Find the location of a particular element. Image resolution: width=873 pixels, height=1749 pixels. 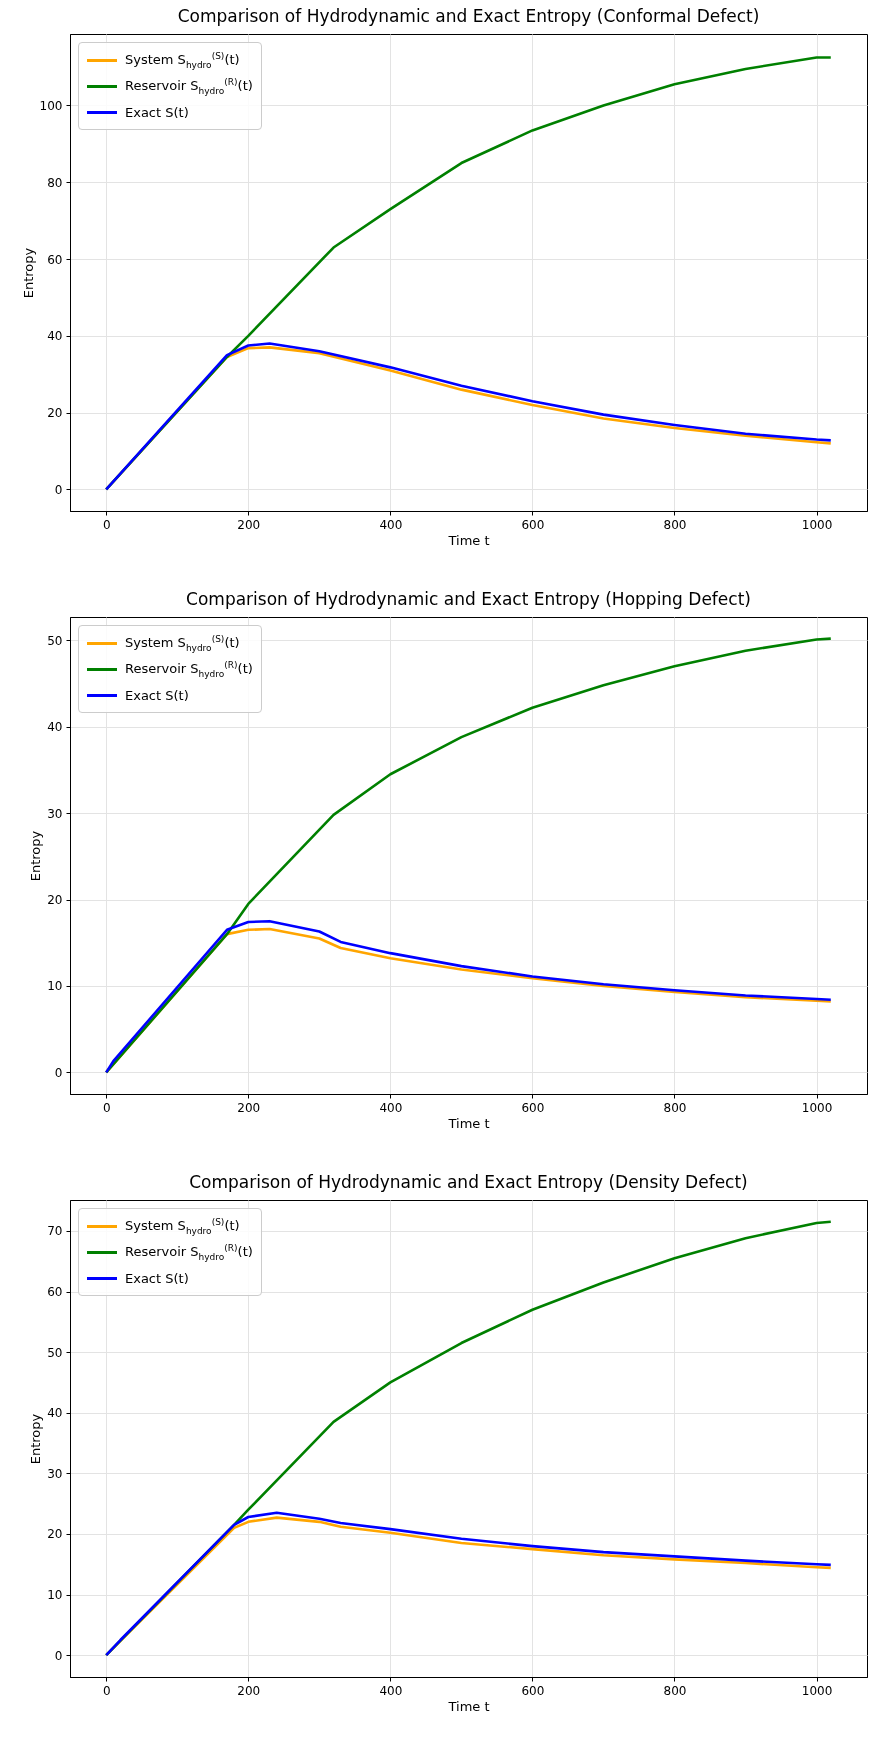

y-tick-label: 80 is located at coordinates (55, 182).